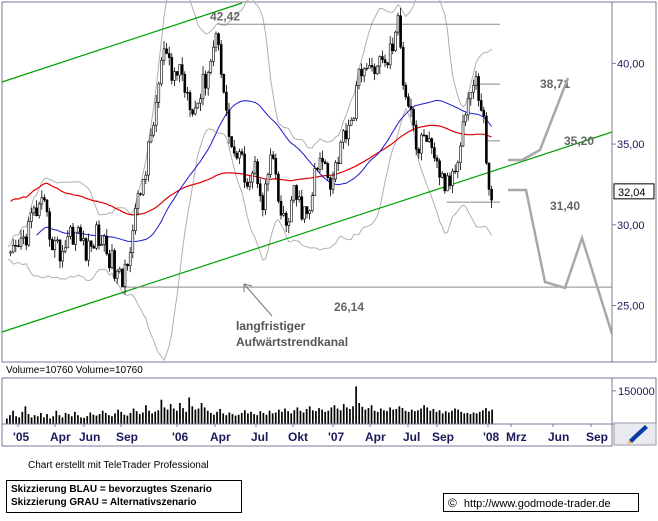  Describe the element at coordinates (248, 287) in the screenshot. I see `annotation-arrowhead` at that location.